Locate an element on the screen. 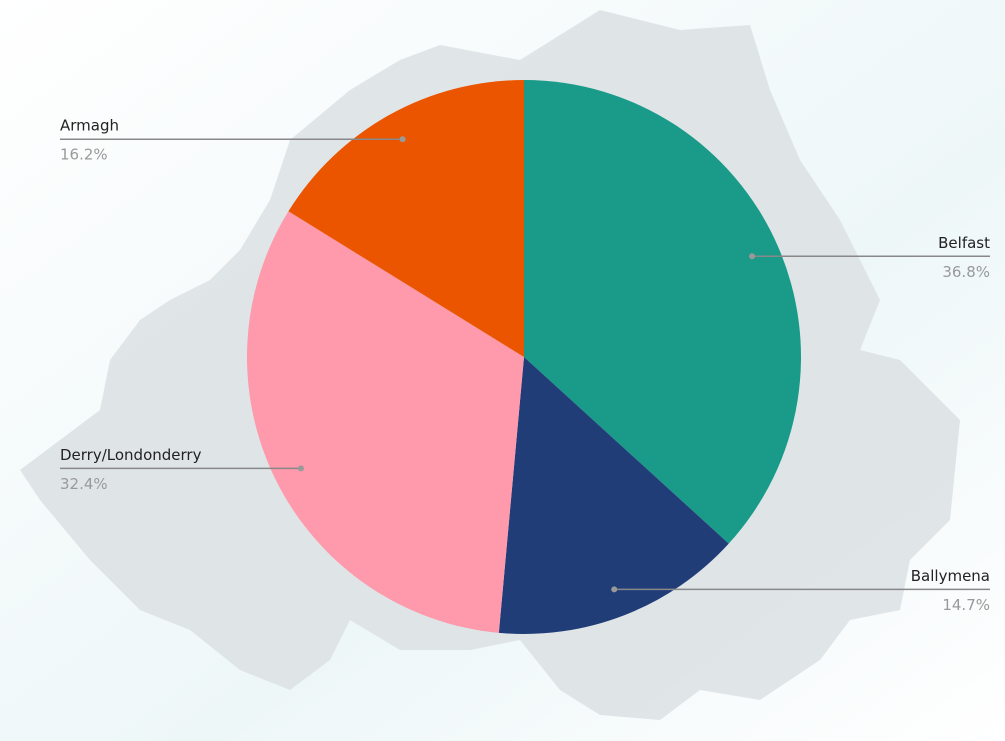 This screenshot has width=1005, height=741. slice-value: 32.4% is located at coordinates (84, 484).